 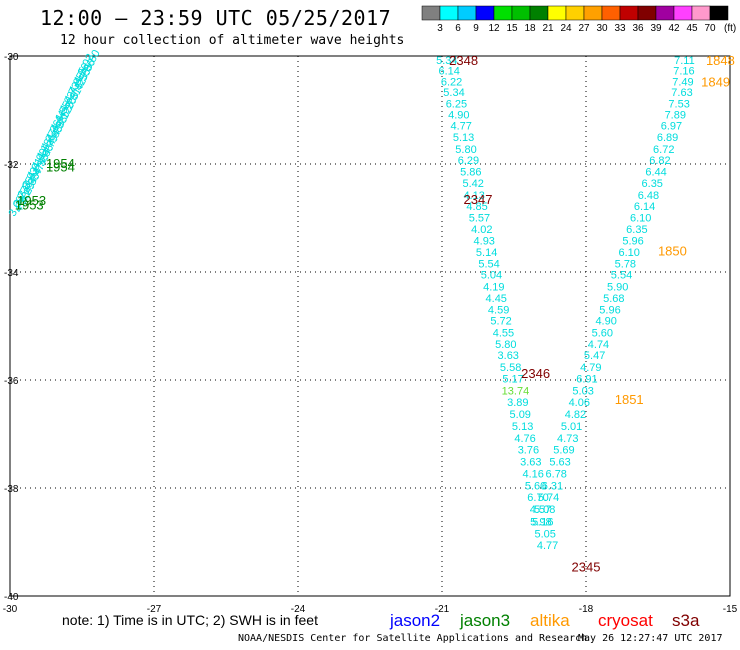 I want to click on legend-altika: altika, so click(x=550, y=620).